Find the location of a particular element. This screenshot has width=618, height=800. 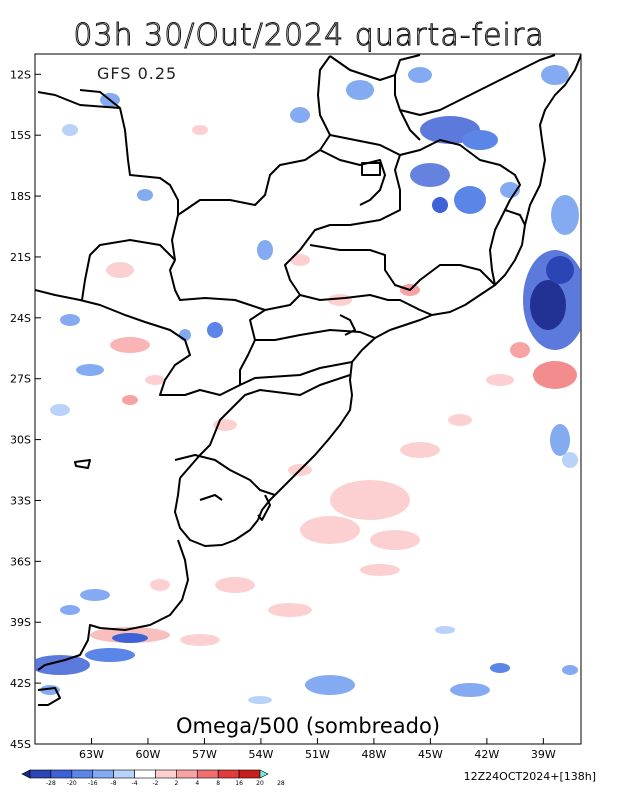

lon-tick-label: 42W is located at coordinates (486, 754).